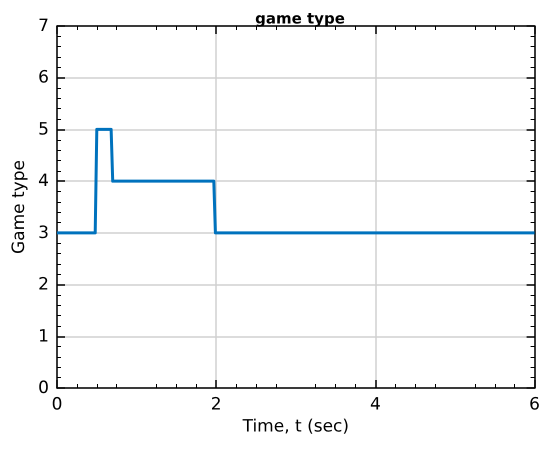 The width and height of the screenshot is (543, 449). Describe the element at coordinates (296, 426) in the screenshot. I see `x-axis-title: Time, t (sec)` at that location.